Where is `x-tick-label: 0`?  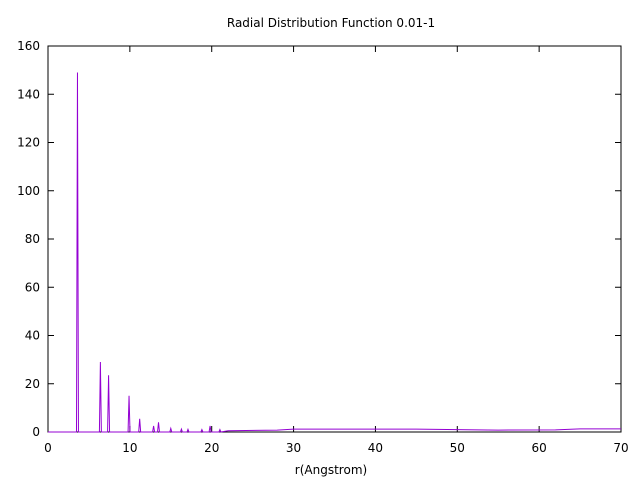
x-tick-label: 0 is located at coordinates (48, 448).